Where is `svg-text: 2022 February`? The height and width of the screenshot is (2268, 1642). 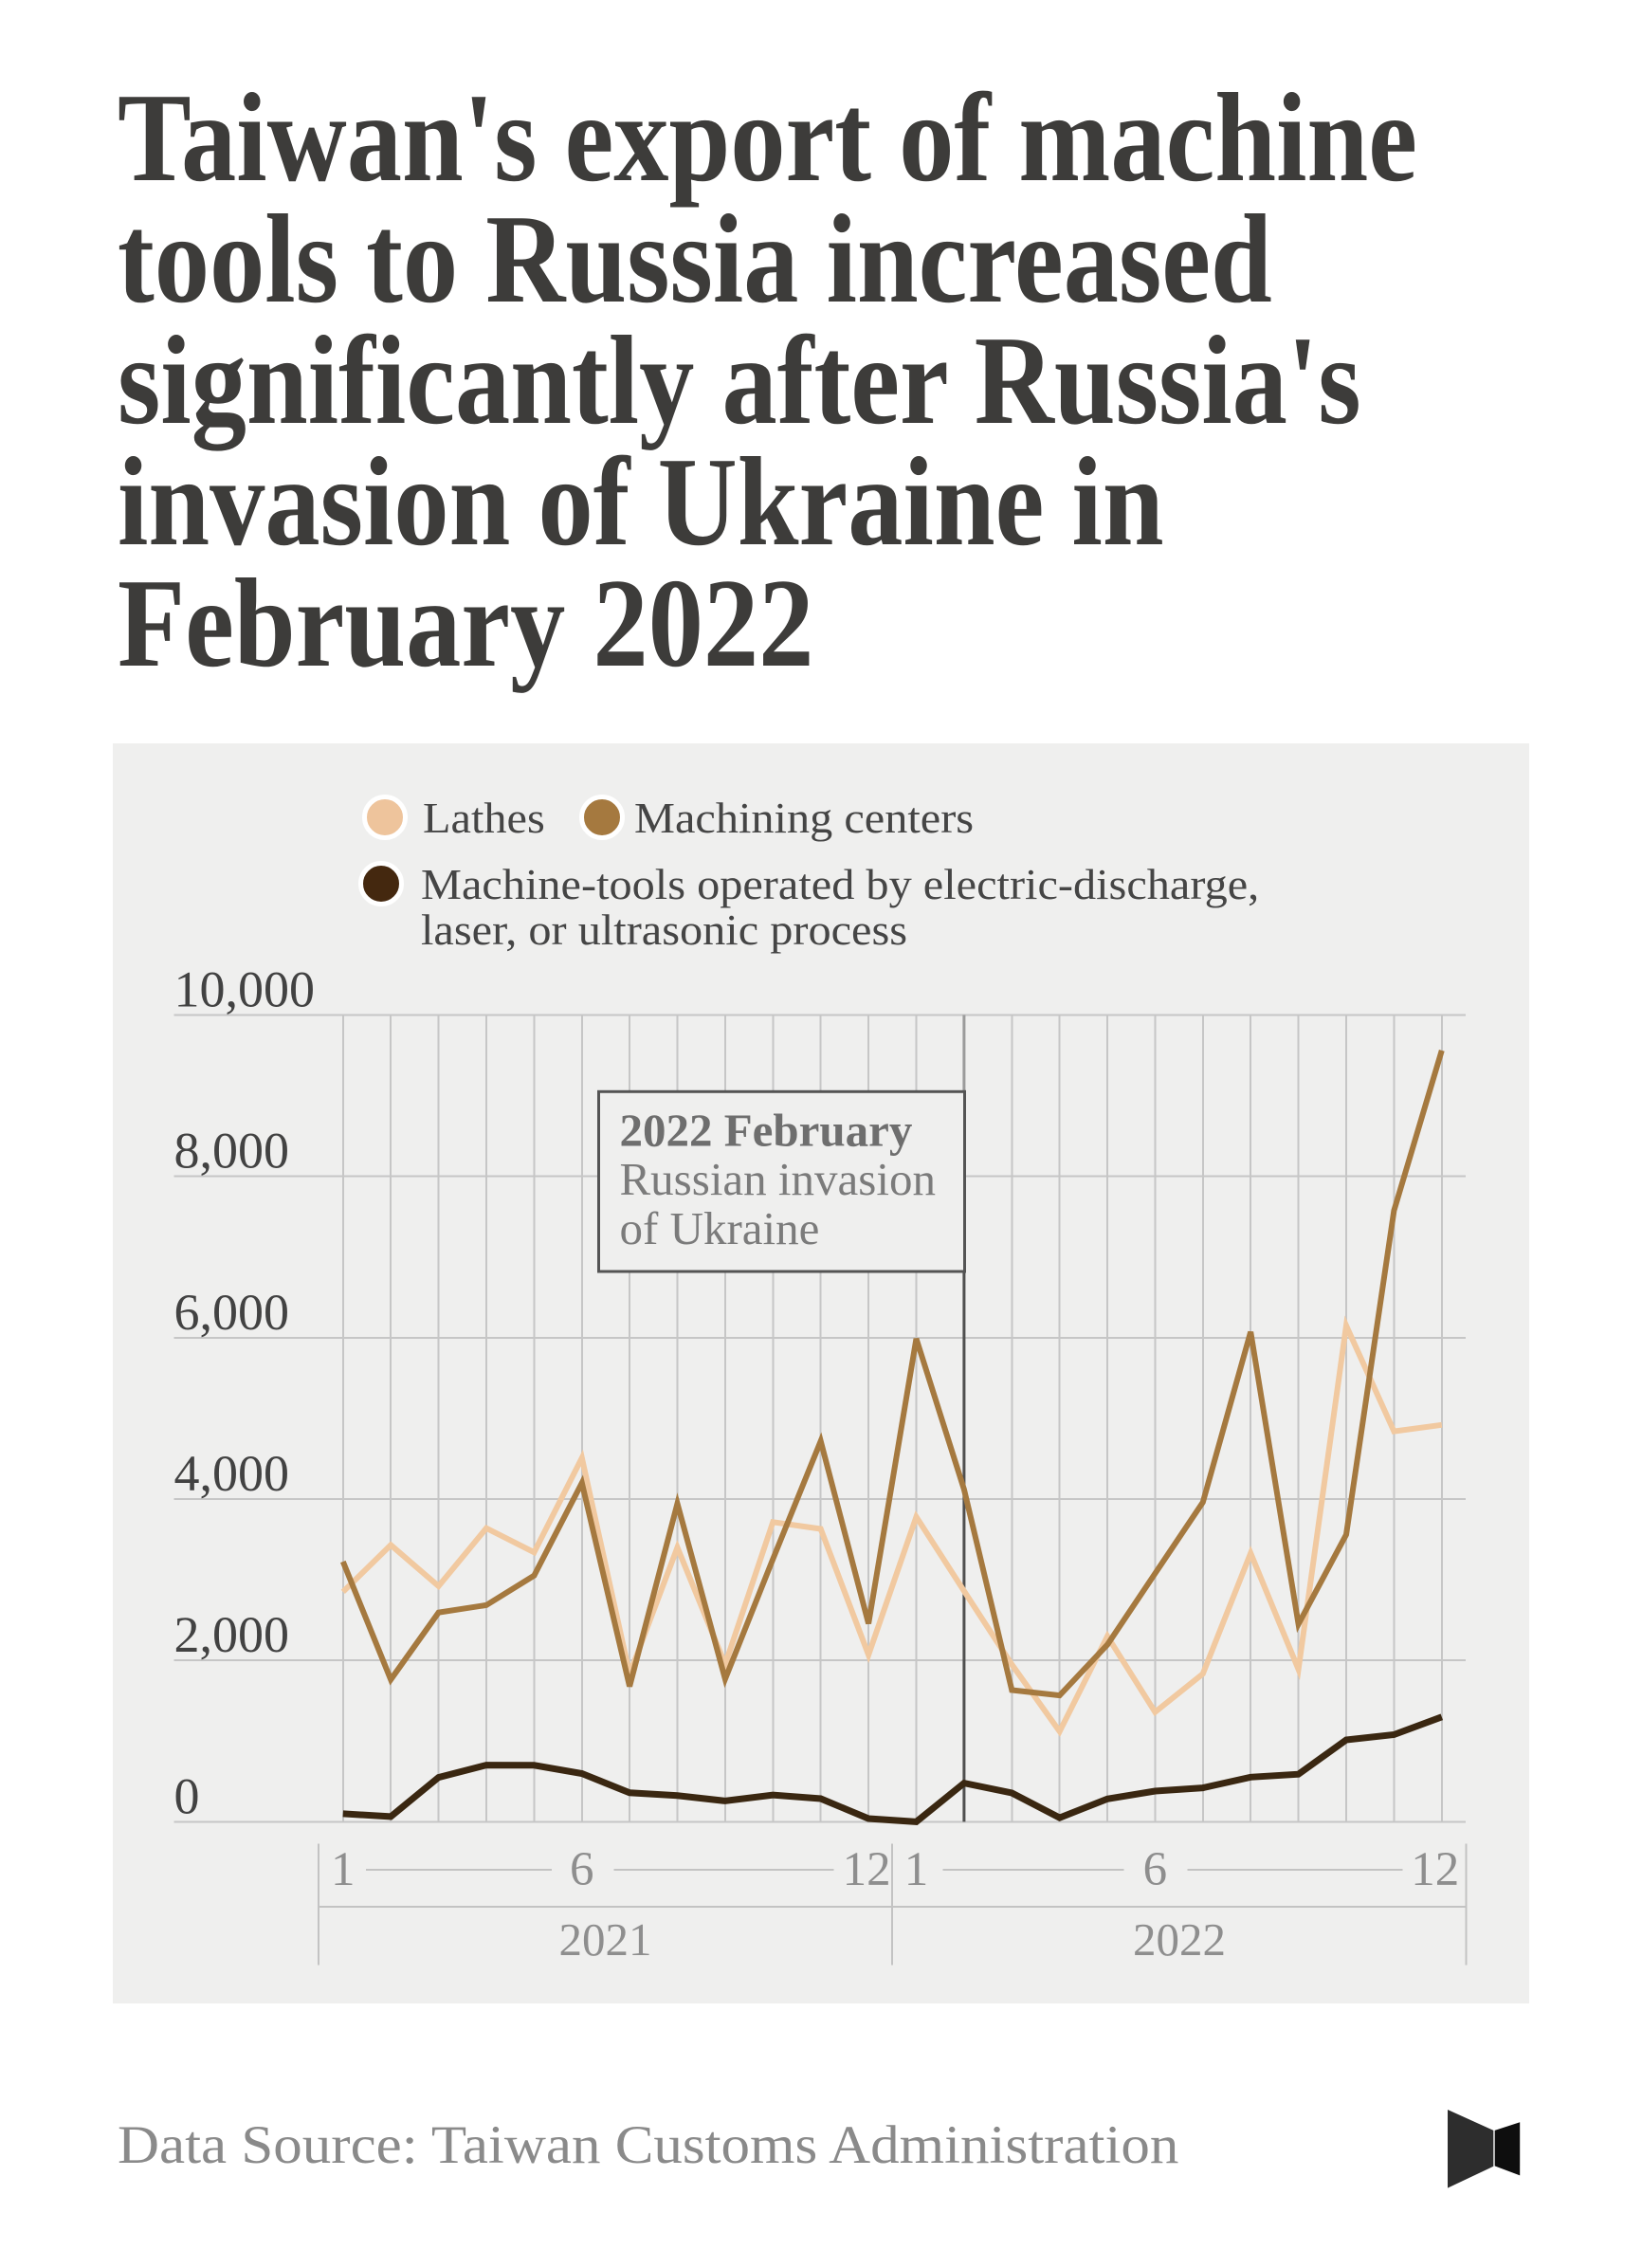 svg-text: 2022 February is located at coordinates (766, 1131).